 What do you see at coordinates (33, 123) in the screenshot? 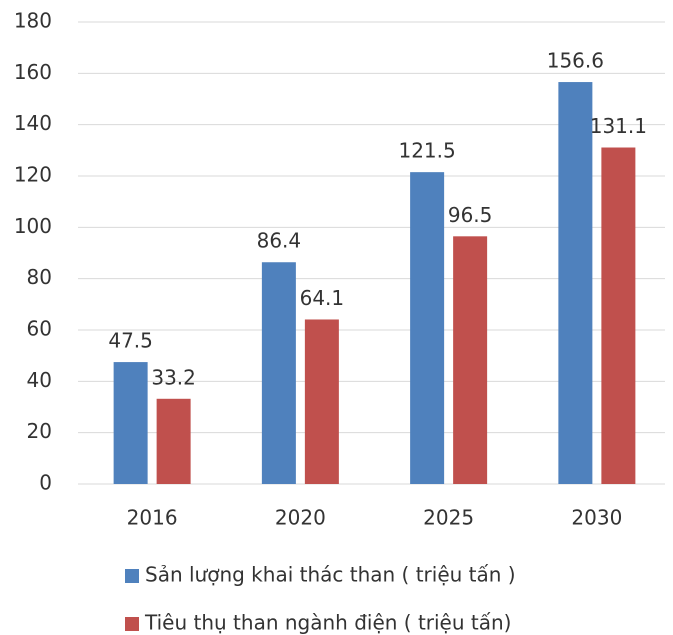
I see `y-tick-label: 140` at bounding box center [33, 123].